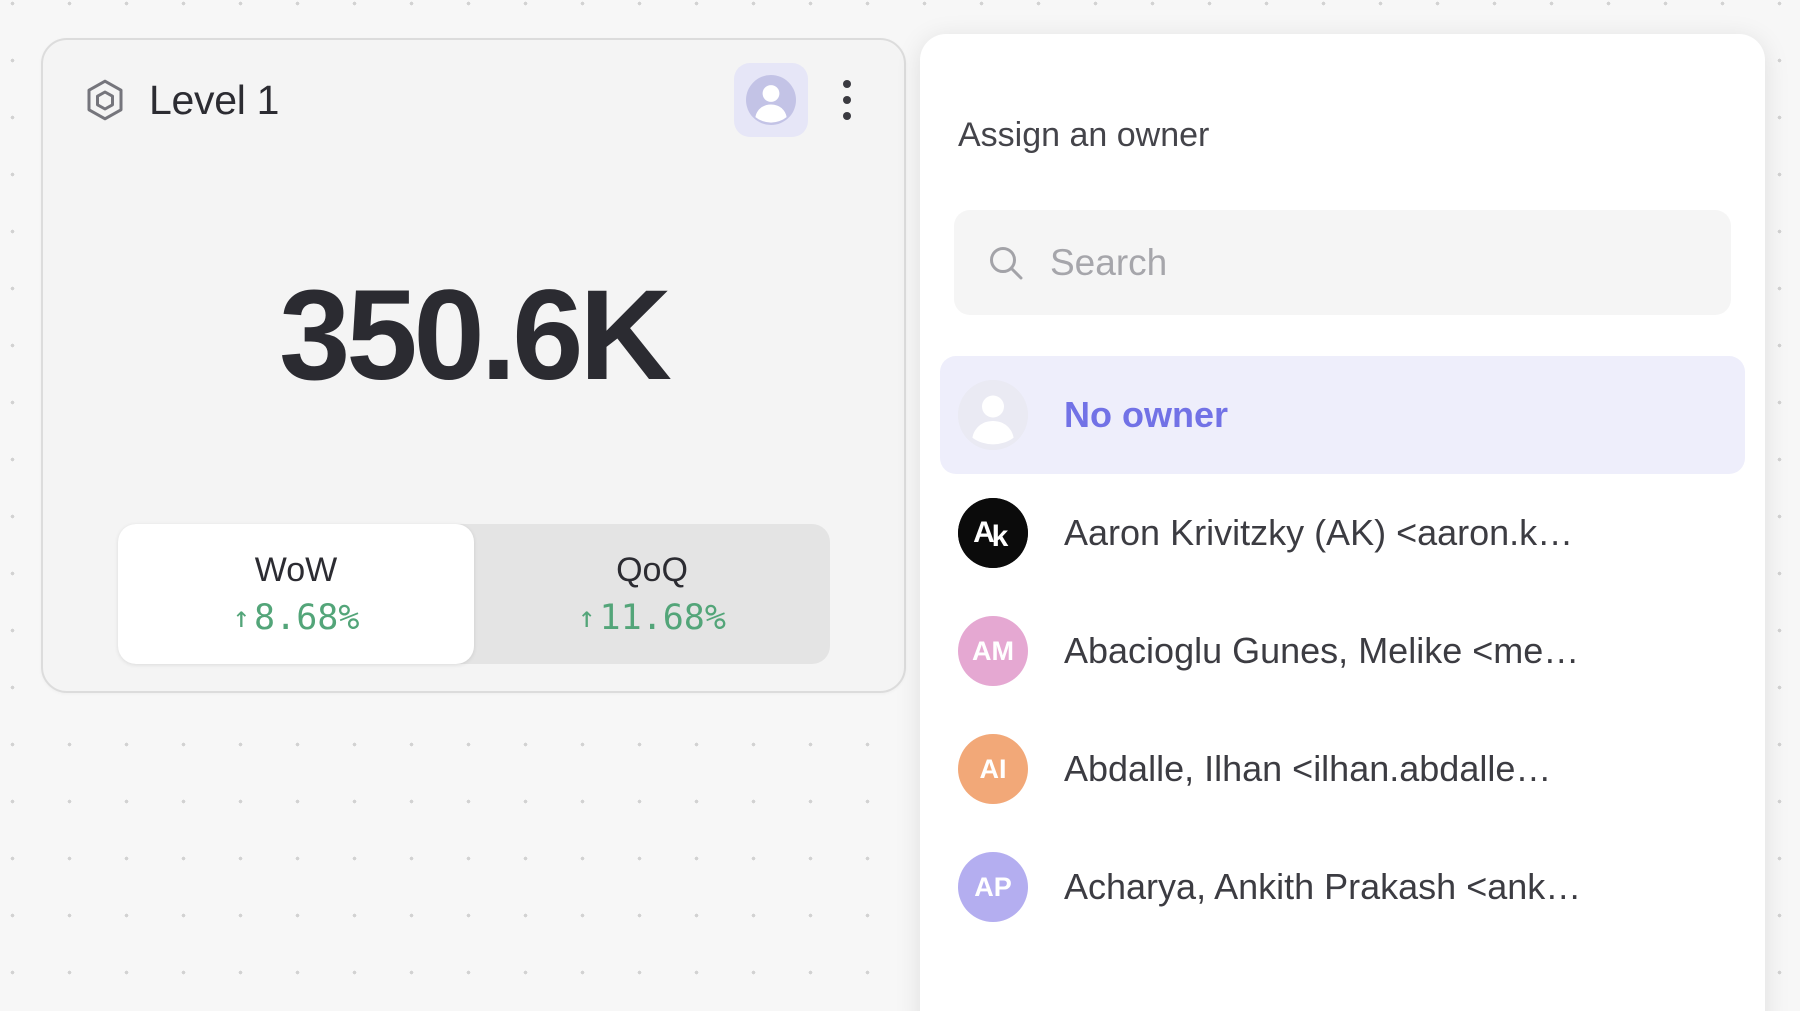 This screenshot has height=1011, width=1800. Describe the element at coordinates (1374, 262) in the screenshot. I see `owner-search-input` at that location.